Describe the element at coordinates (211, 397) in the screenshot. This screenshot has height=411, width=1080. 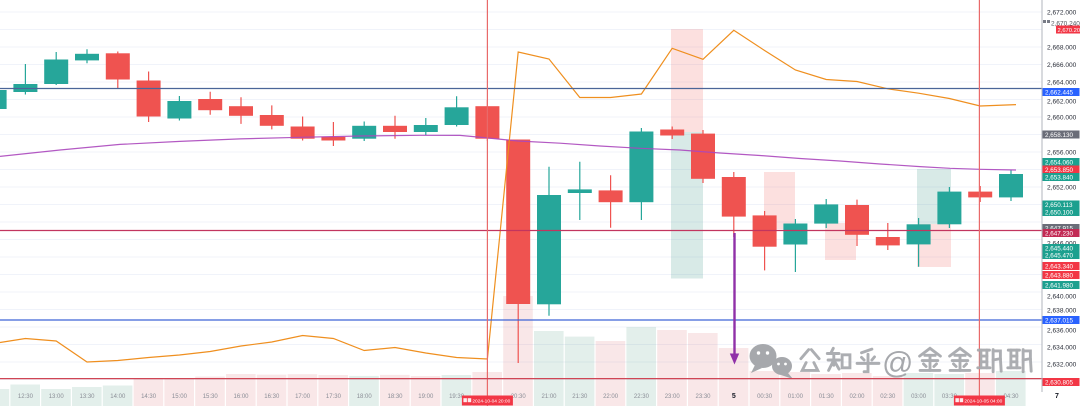
I see `svg-text: 15:30` at that location.